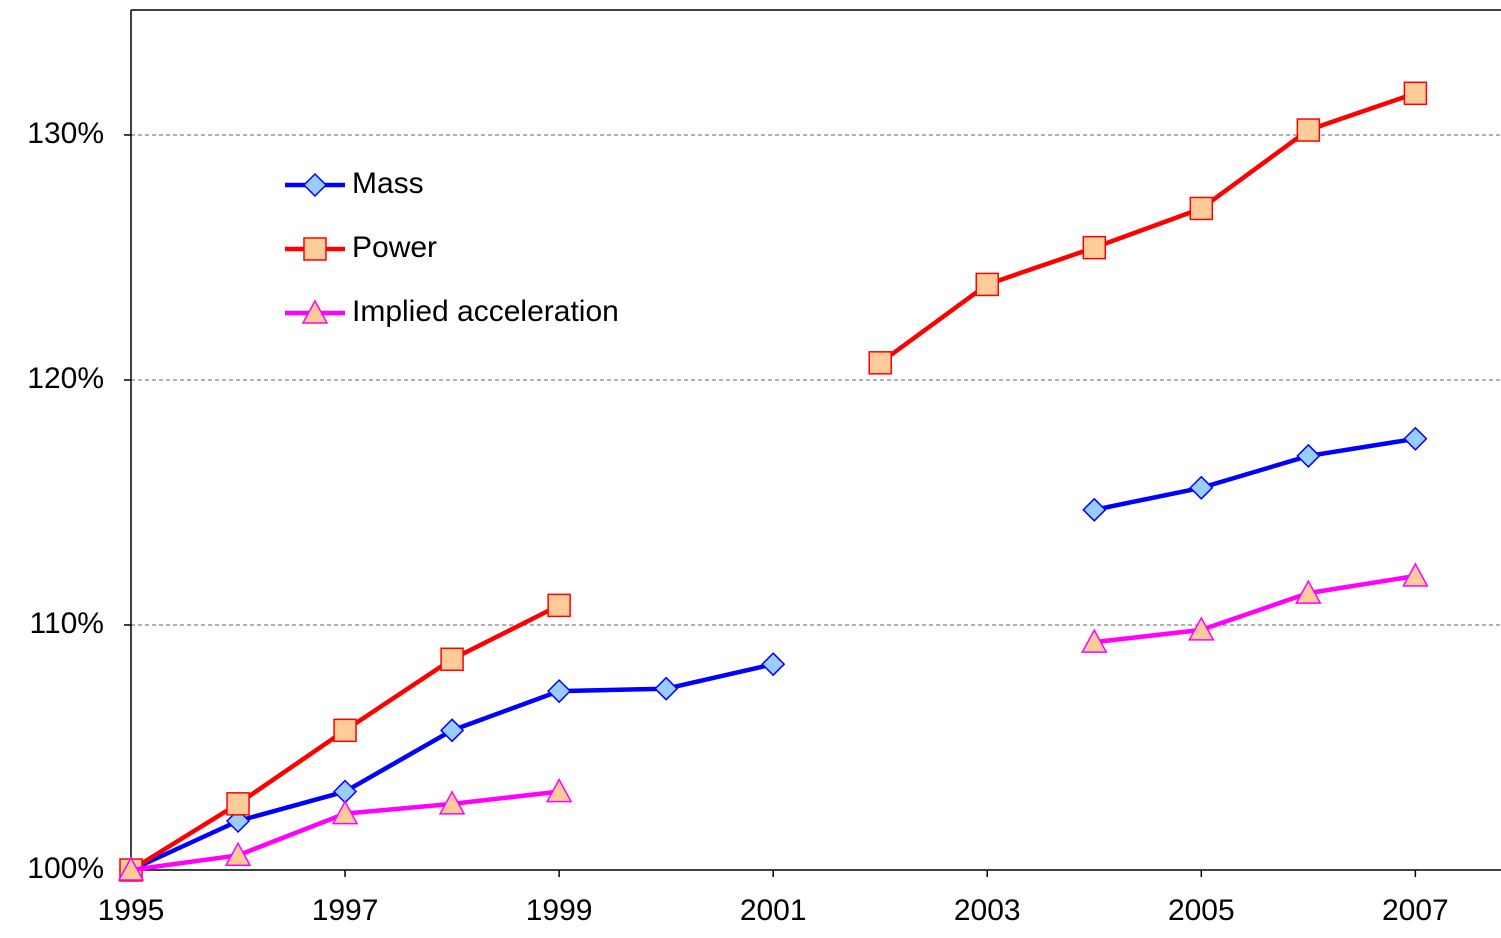 The width and height of the screenshot is (1501, 938). Describe the element at coordinates (394, 247) in the screenshot. I see `legend-label: Power` at that location.